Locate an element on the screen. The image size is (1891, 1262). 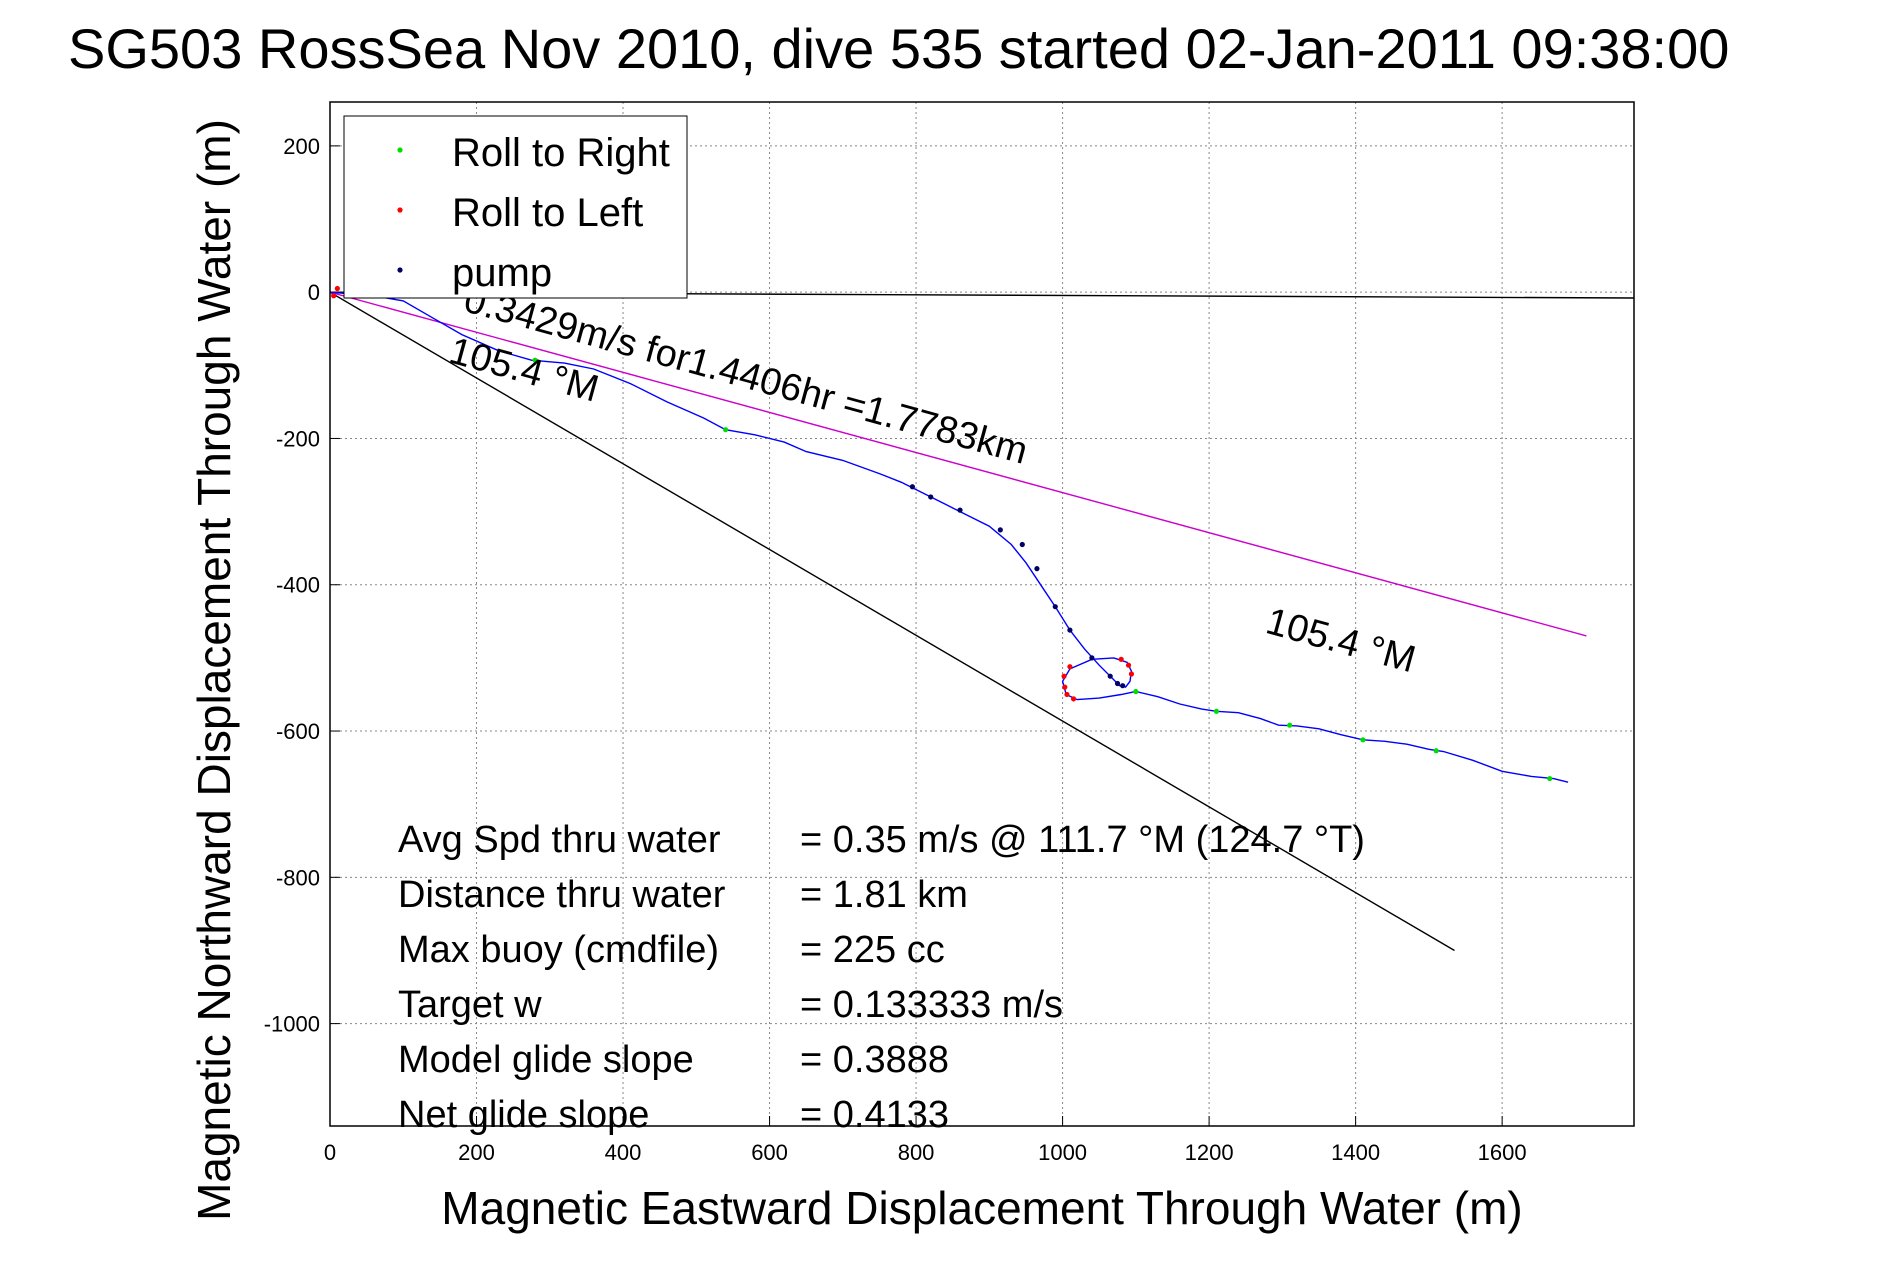
y-tick-label: -800 is located at coordinates (298, 877).